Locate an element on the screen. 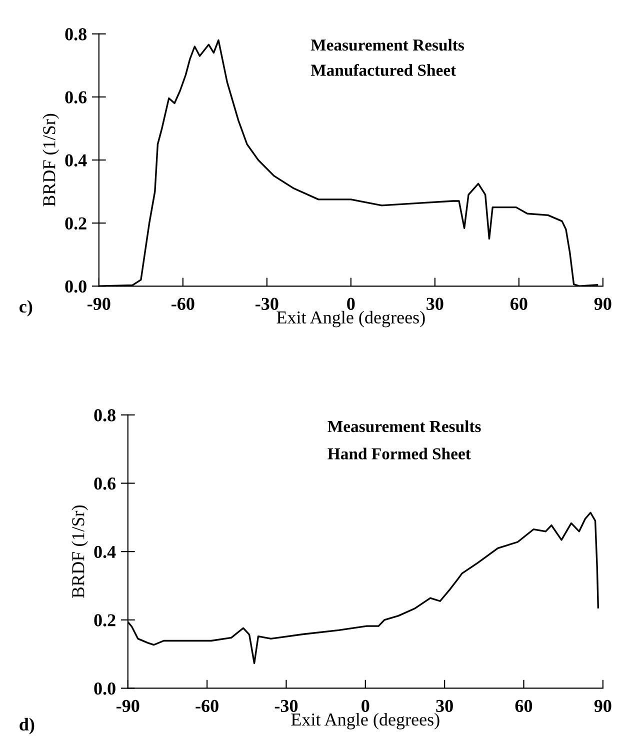  text: Hand Formed Sheet is located at coordinates (399, 454).